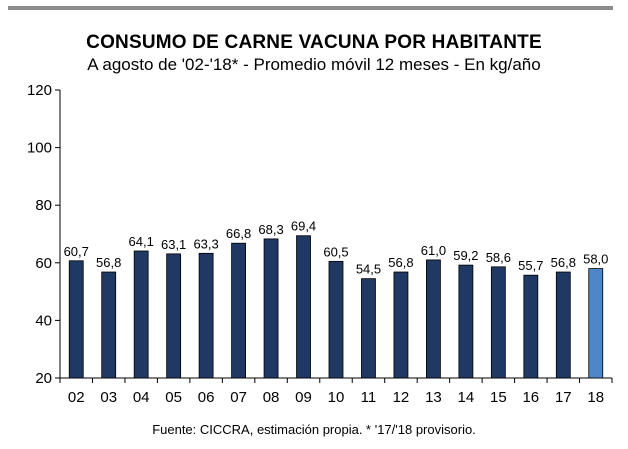  Describe the element at coordinates (76, 251) in the screenshot. I see `data-label-02: 60,7` at that location.